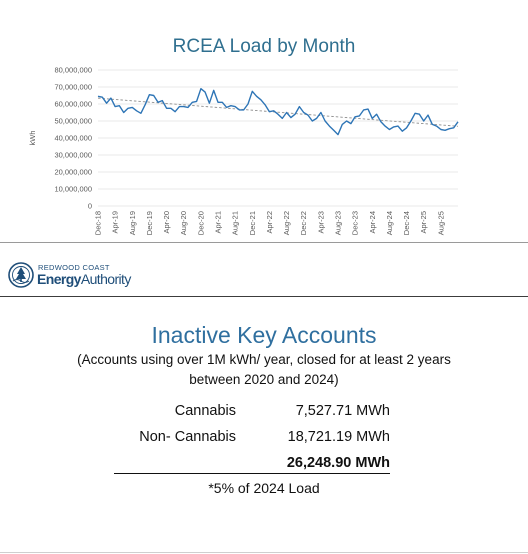 The width and height of the screenshot is (528, 554). What do you see at coordinates (252, 223) in the screenshot?
I see `x-tick-label: Dec-21` at bounding box center [252, 223].